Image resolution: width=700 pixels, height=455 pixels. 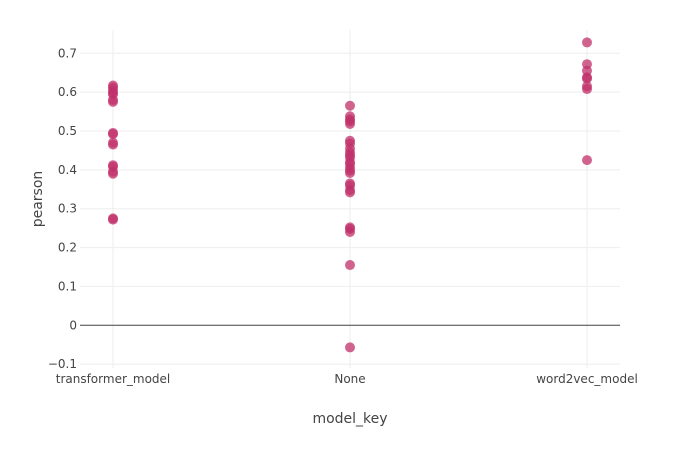 What do you see at coordinates (349, 379) in the screenshot?
I see `x-tick-label: None` at bounding box center [349, 379].